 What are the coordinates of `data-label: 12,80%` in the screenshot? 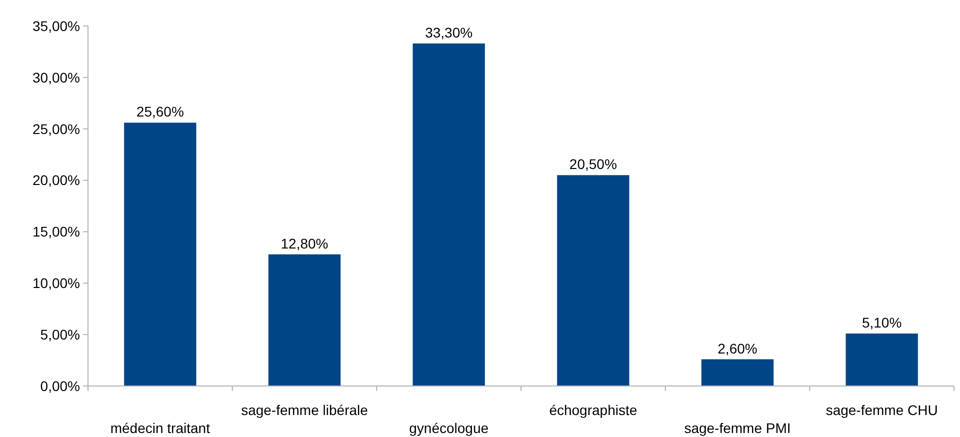 It's located at (304, 243).